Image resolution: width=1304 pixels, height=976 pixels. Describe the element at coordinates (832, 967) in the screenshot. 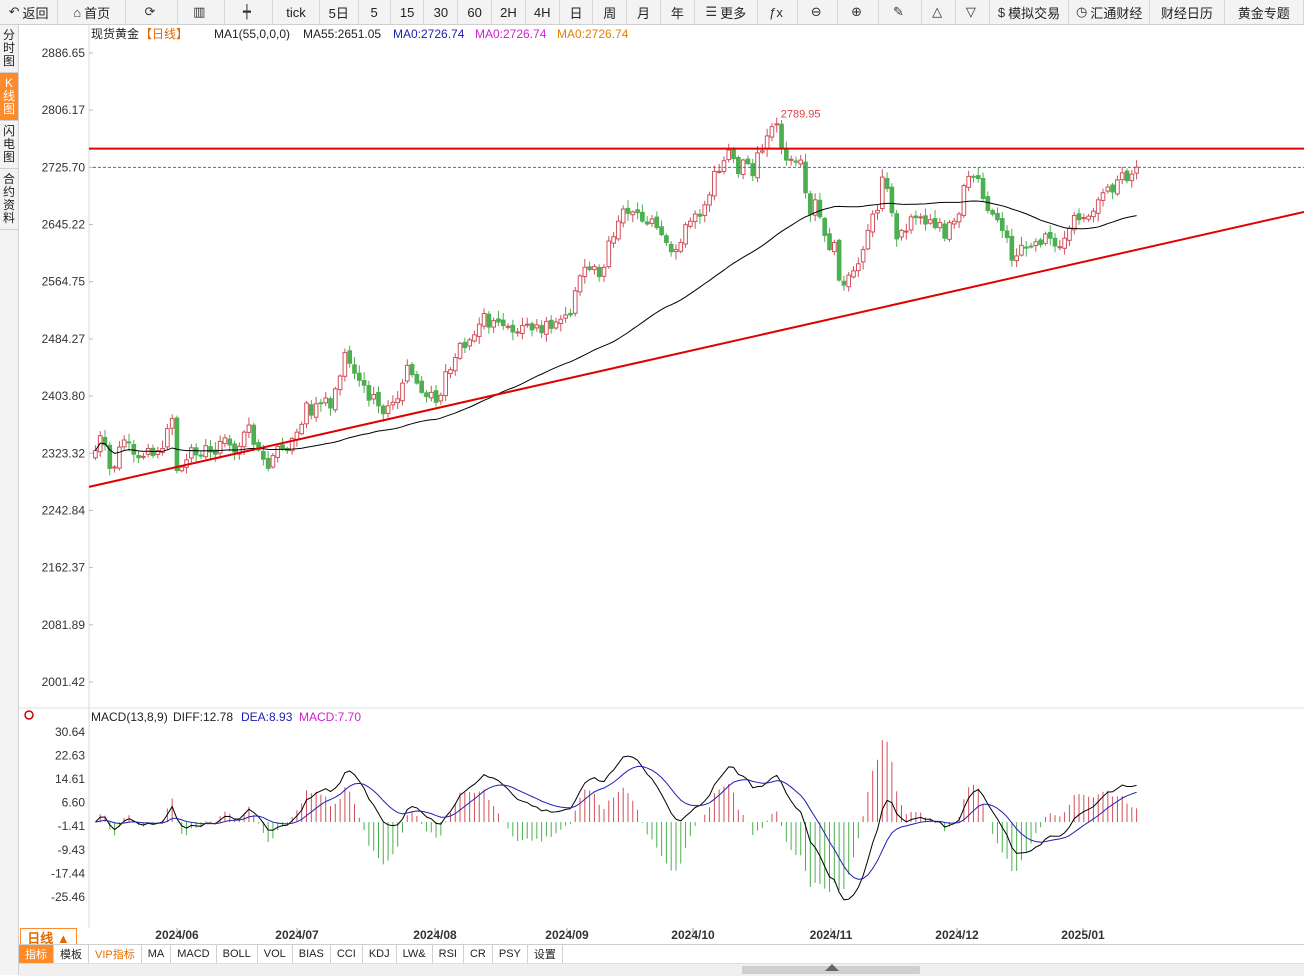

I see `scroll-up-icon` at that location.